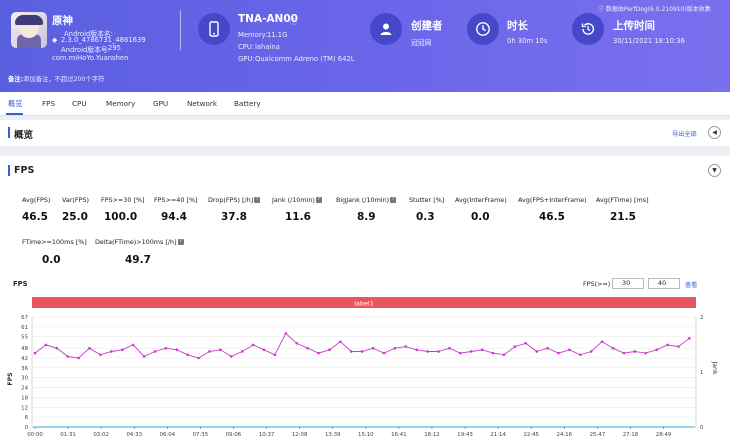 The image size is (730, 440). I want to click on app-name: 原神, so click(62, 21).